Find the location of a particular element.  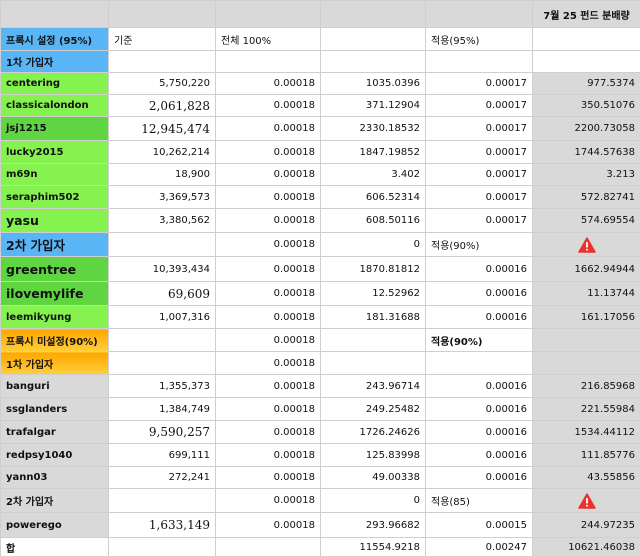

row-label: powerego is located at coordinates (54, 525).